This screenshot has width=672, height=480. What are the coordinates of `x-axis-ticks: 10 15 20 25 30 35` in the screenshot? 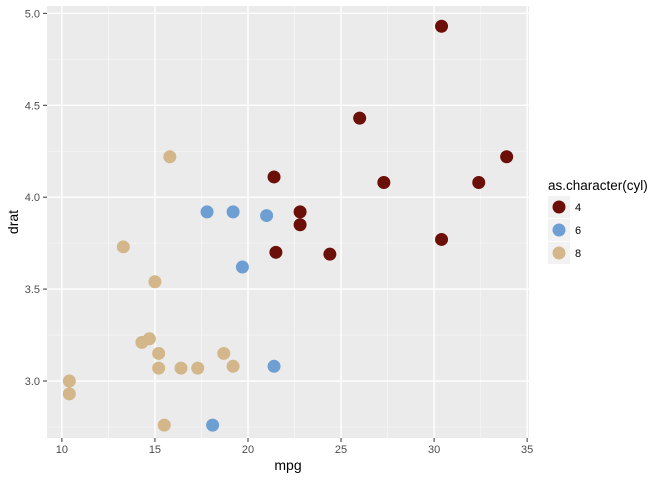 It's located at (294, 447).